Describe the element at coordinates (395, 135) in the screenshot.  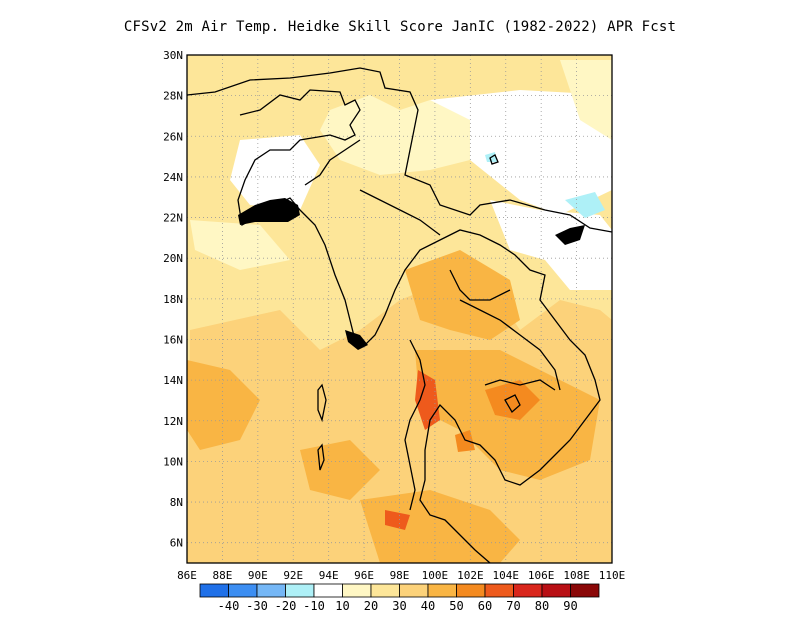
I see `shade-10-north` at that location.